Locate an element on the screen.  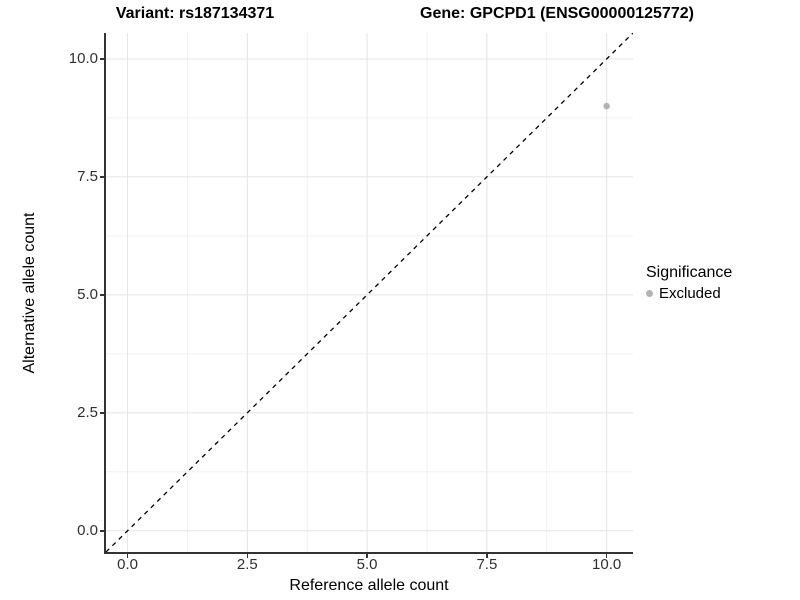
plot-title-gene: Gene: GPCPD1 (ENSG00000125772) is located at coordinates (557, 13).